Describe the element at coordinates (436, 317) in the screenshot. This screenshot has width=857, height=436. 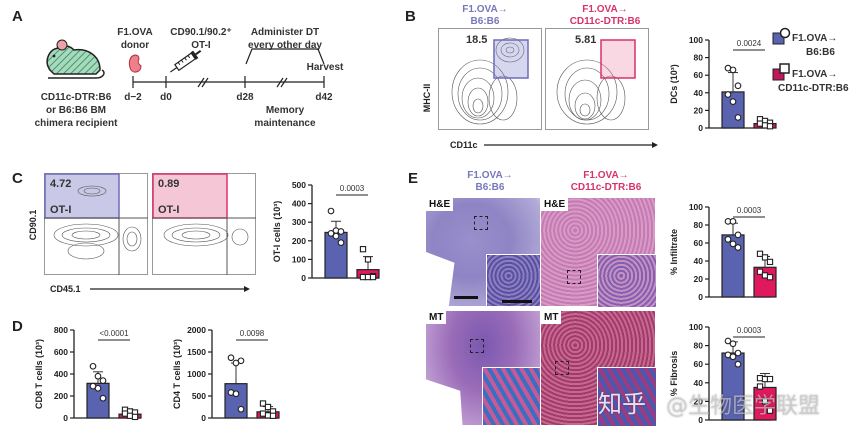
I see `stain-label-mt-1: MT` at that location.